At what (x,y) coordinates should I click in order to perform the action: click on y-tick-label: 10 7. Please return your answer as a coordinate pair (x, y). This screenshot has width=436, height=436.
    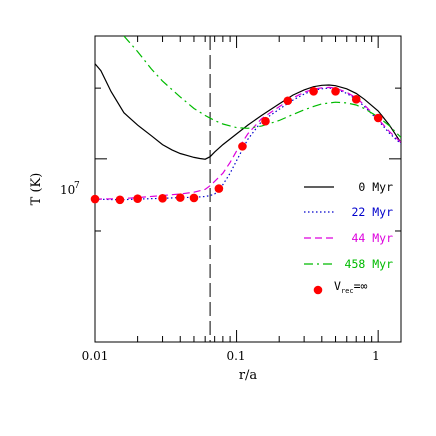
    Looking at the image, I should click on (70, 189).